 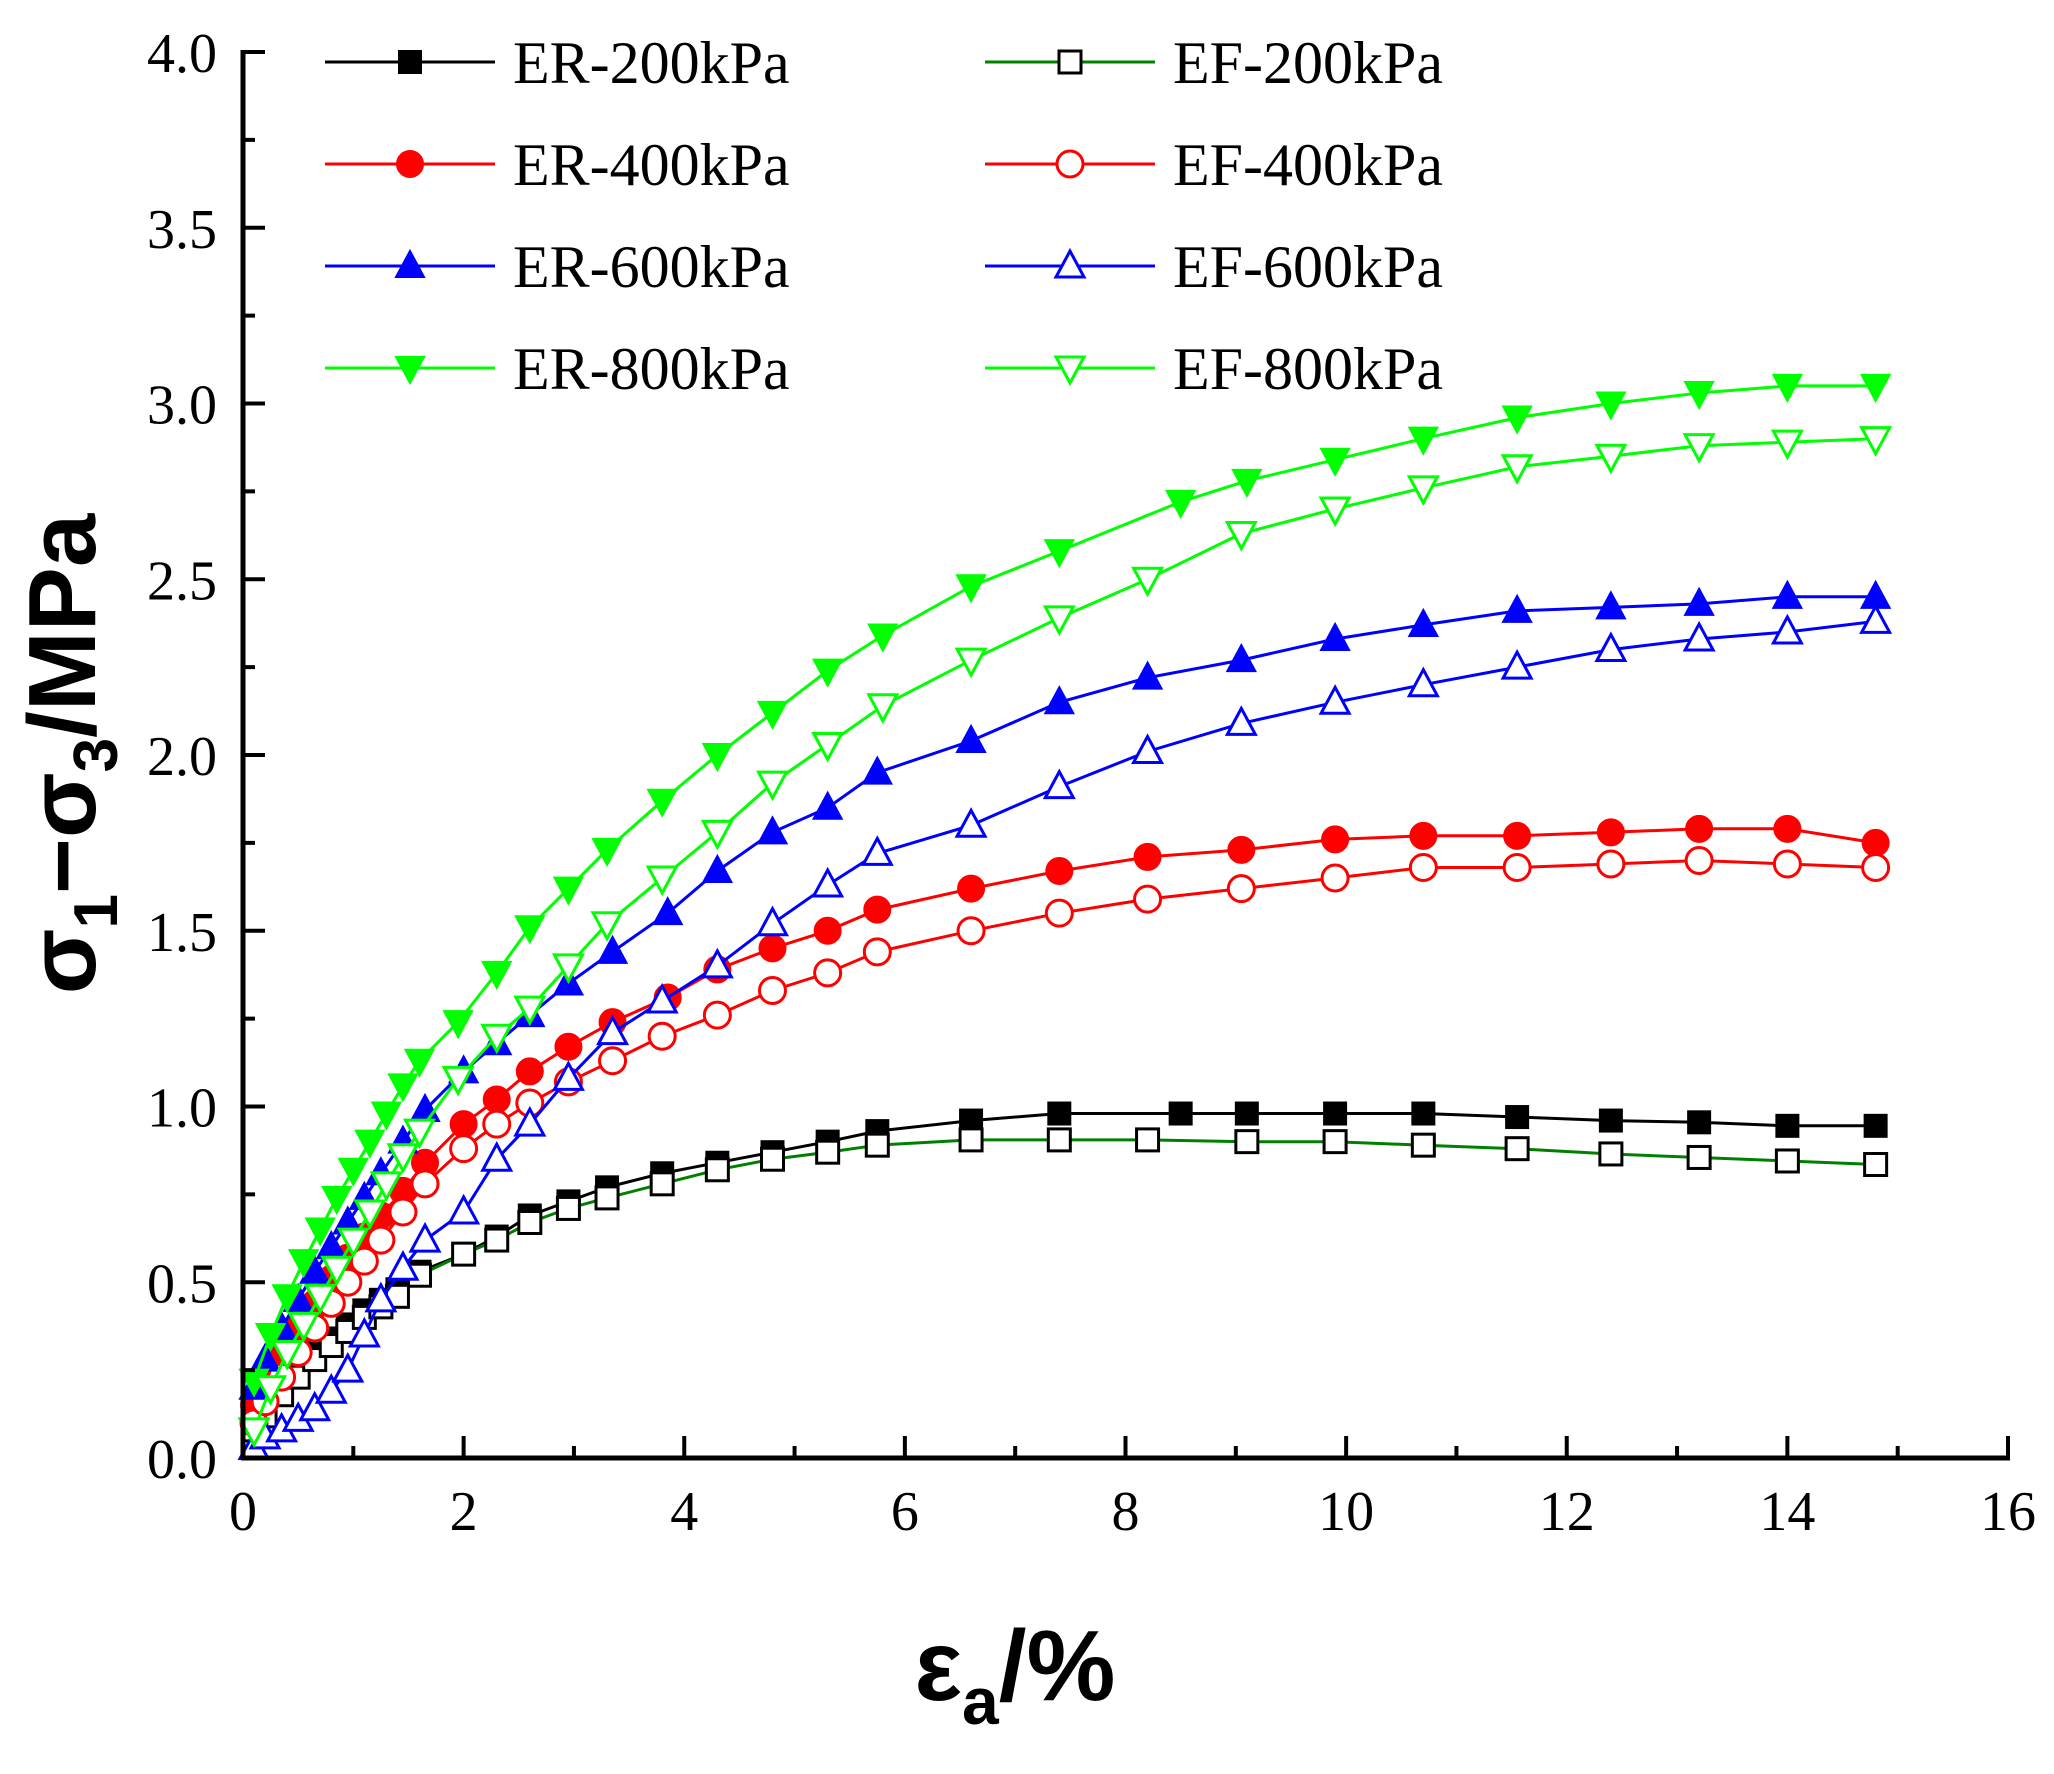 What do you see at coordinates (981, 1701) in the screenshot?
I see `x-title-sub: a` at bounding box center [981, 1701].